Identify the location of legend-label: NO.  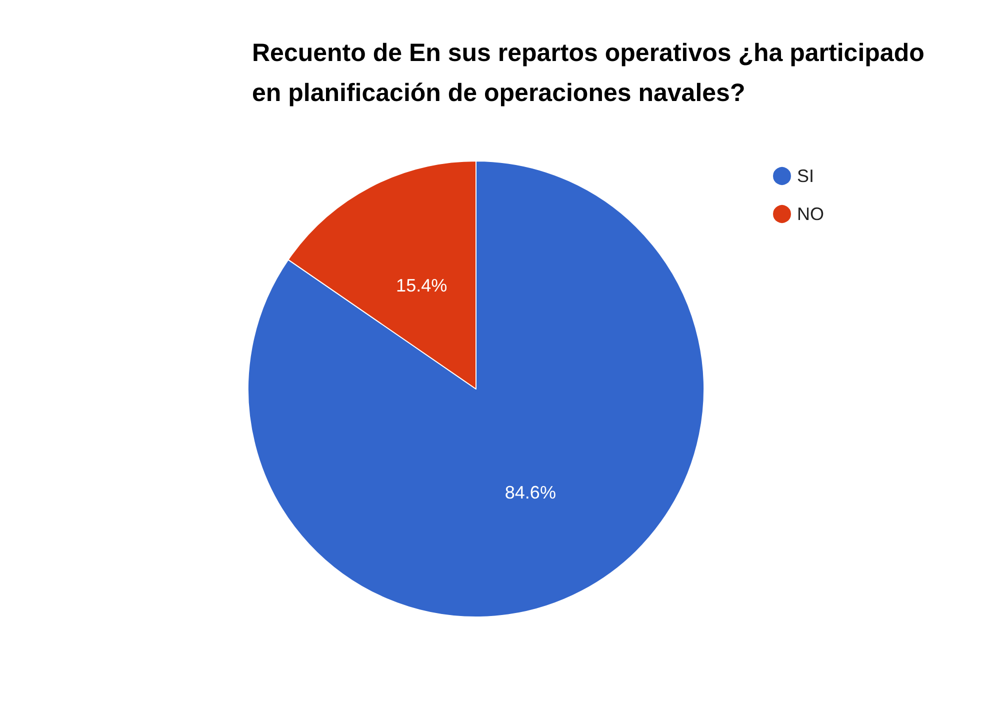
(810, 214).